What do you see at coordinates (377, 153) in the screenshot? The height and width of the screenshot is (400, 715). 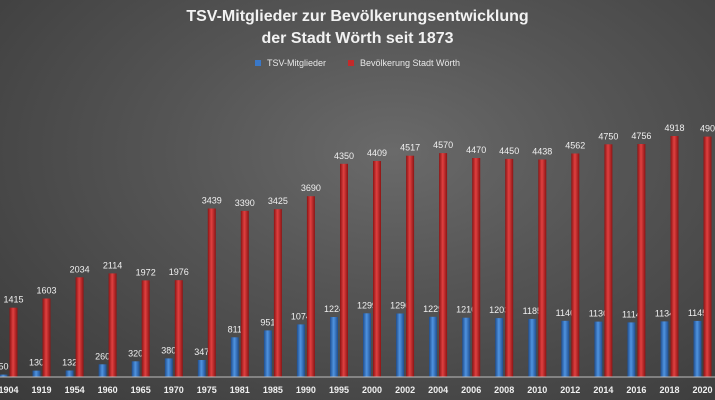 I see `value-label-population-2000: 4409` at bounding box center [377, 153].